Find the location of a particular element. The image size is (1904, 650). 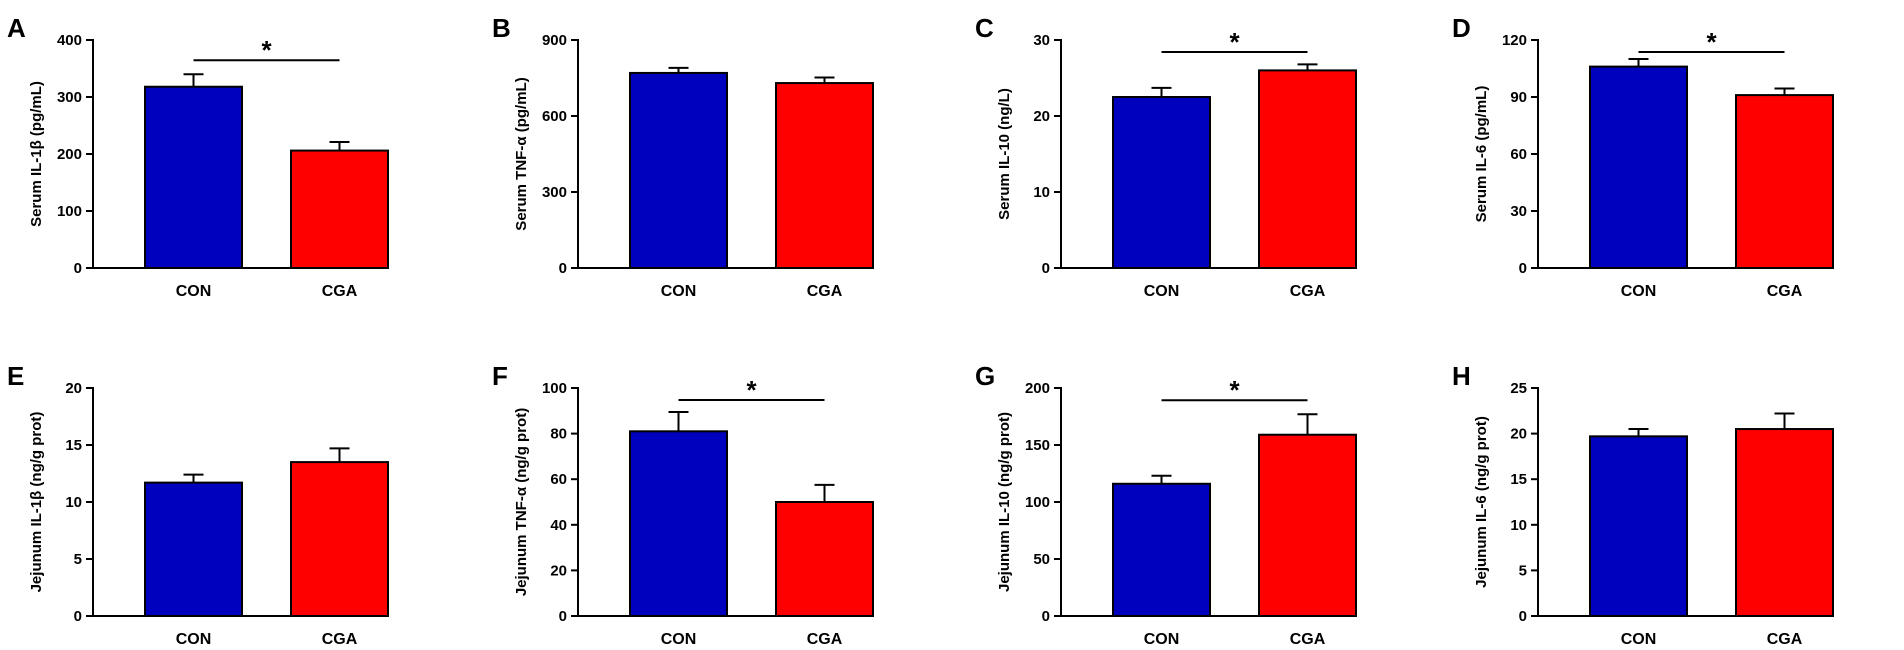

panel-A: A Serum IL-1β (pg/mL) 0 100 200 300 400 CON CGA * is located at coordinates (198, 156).